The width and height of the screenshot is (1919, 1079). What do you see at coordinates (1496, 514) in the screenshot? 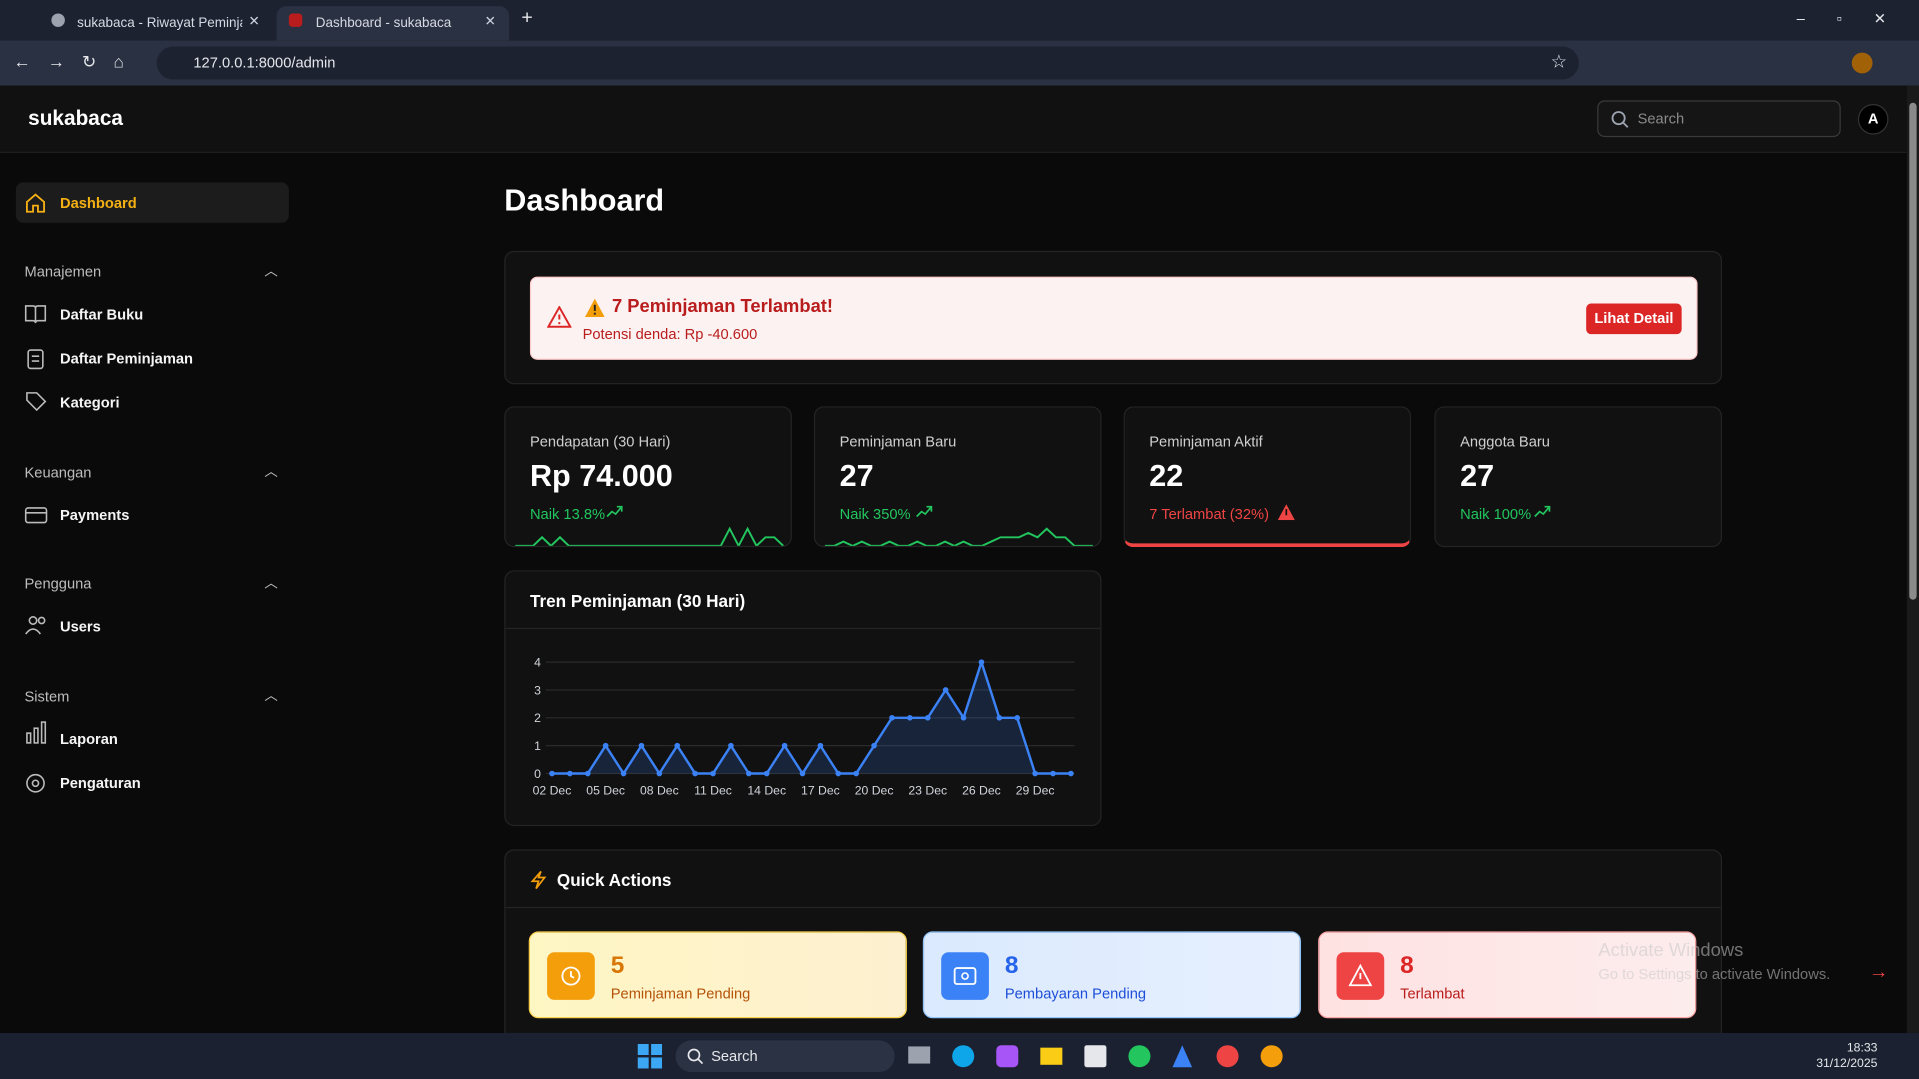
I see `stat-change: Naik 100%` at bounding box center [1496, 514].